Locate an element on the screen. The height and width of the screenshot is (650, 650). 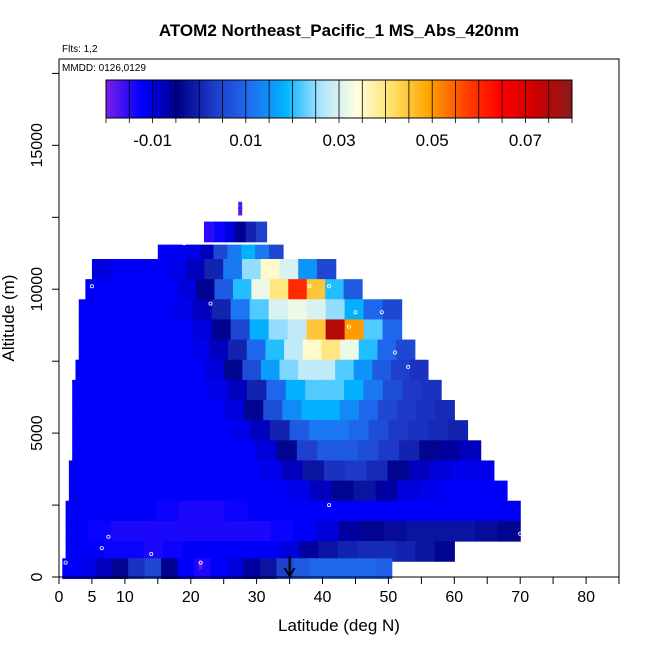
latitude-marker-arrow is located at coordinates (289, 567).